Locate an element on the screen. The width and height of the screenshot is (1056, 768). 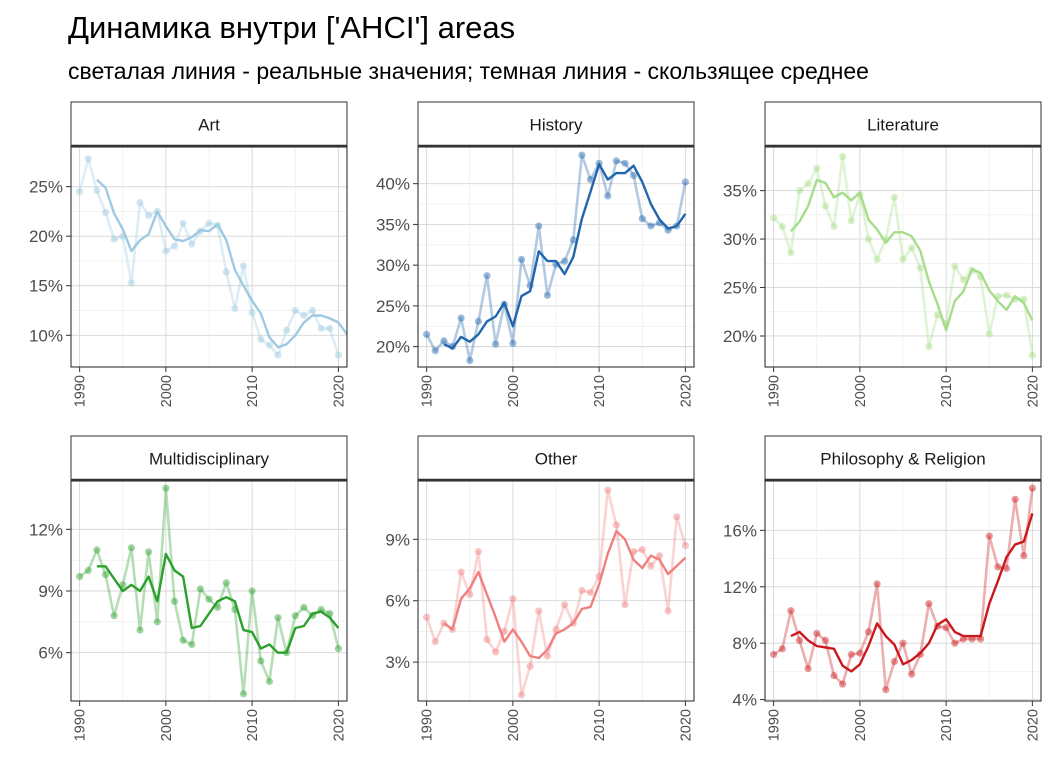
panel-art-ytick-label: 15% is located at coordinates (46, 286).